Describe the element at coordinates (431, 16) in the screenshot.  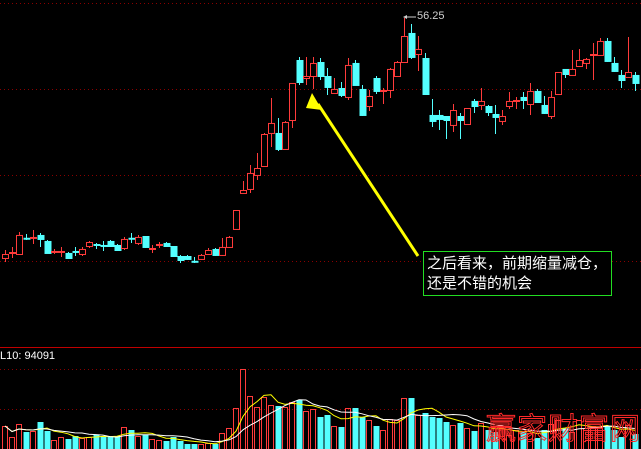
I see `high-price-label: 56.25` at that location.